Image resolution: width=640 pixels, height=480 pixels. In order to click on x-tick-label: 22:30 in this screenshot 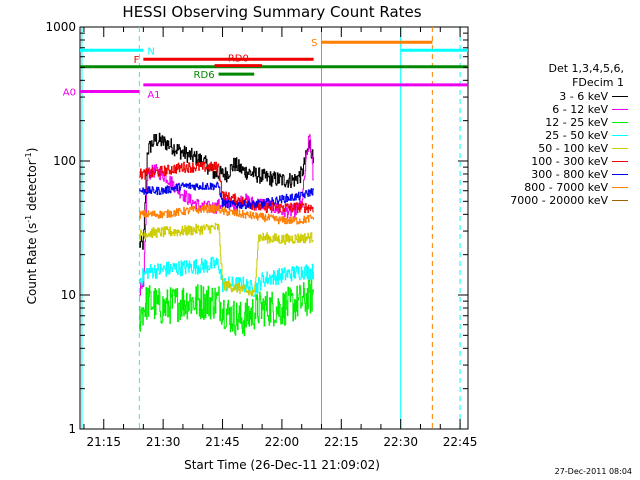, I will do `click(400, 442)`.